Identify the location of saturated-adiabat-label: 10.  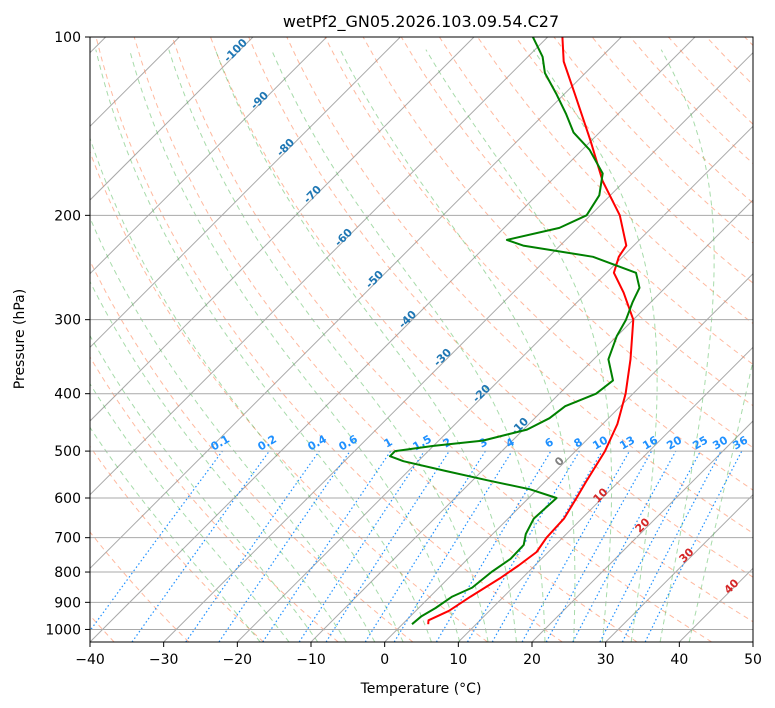
(601, 495).